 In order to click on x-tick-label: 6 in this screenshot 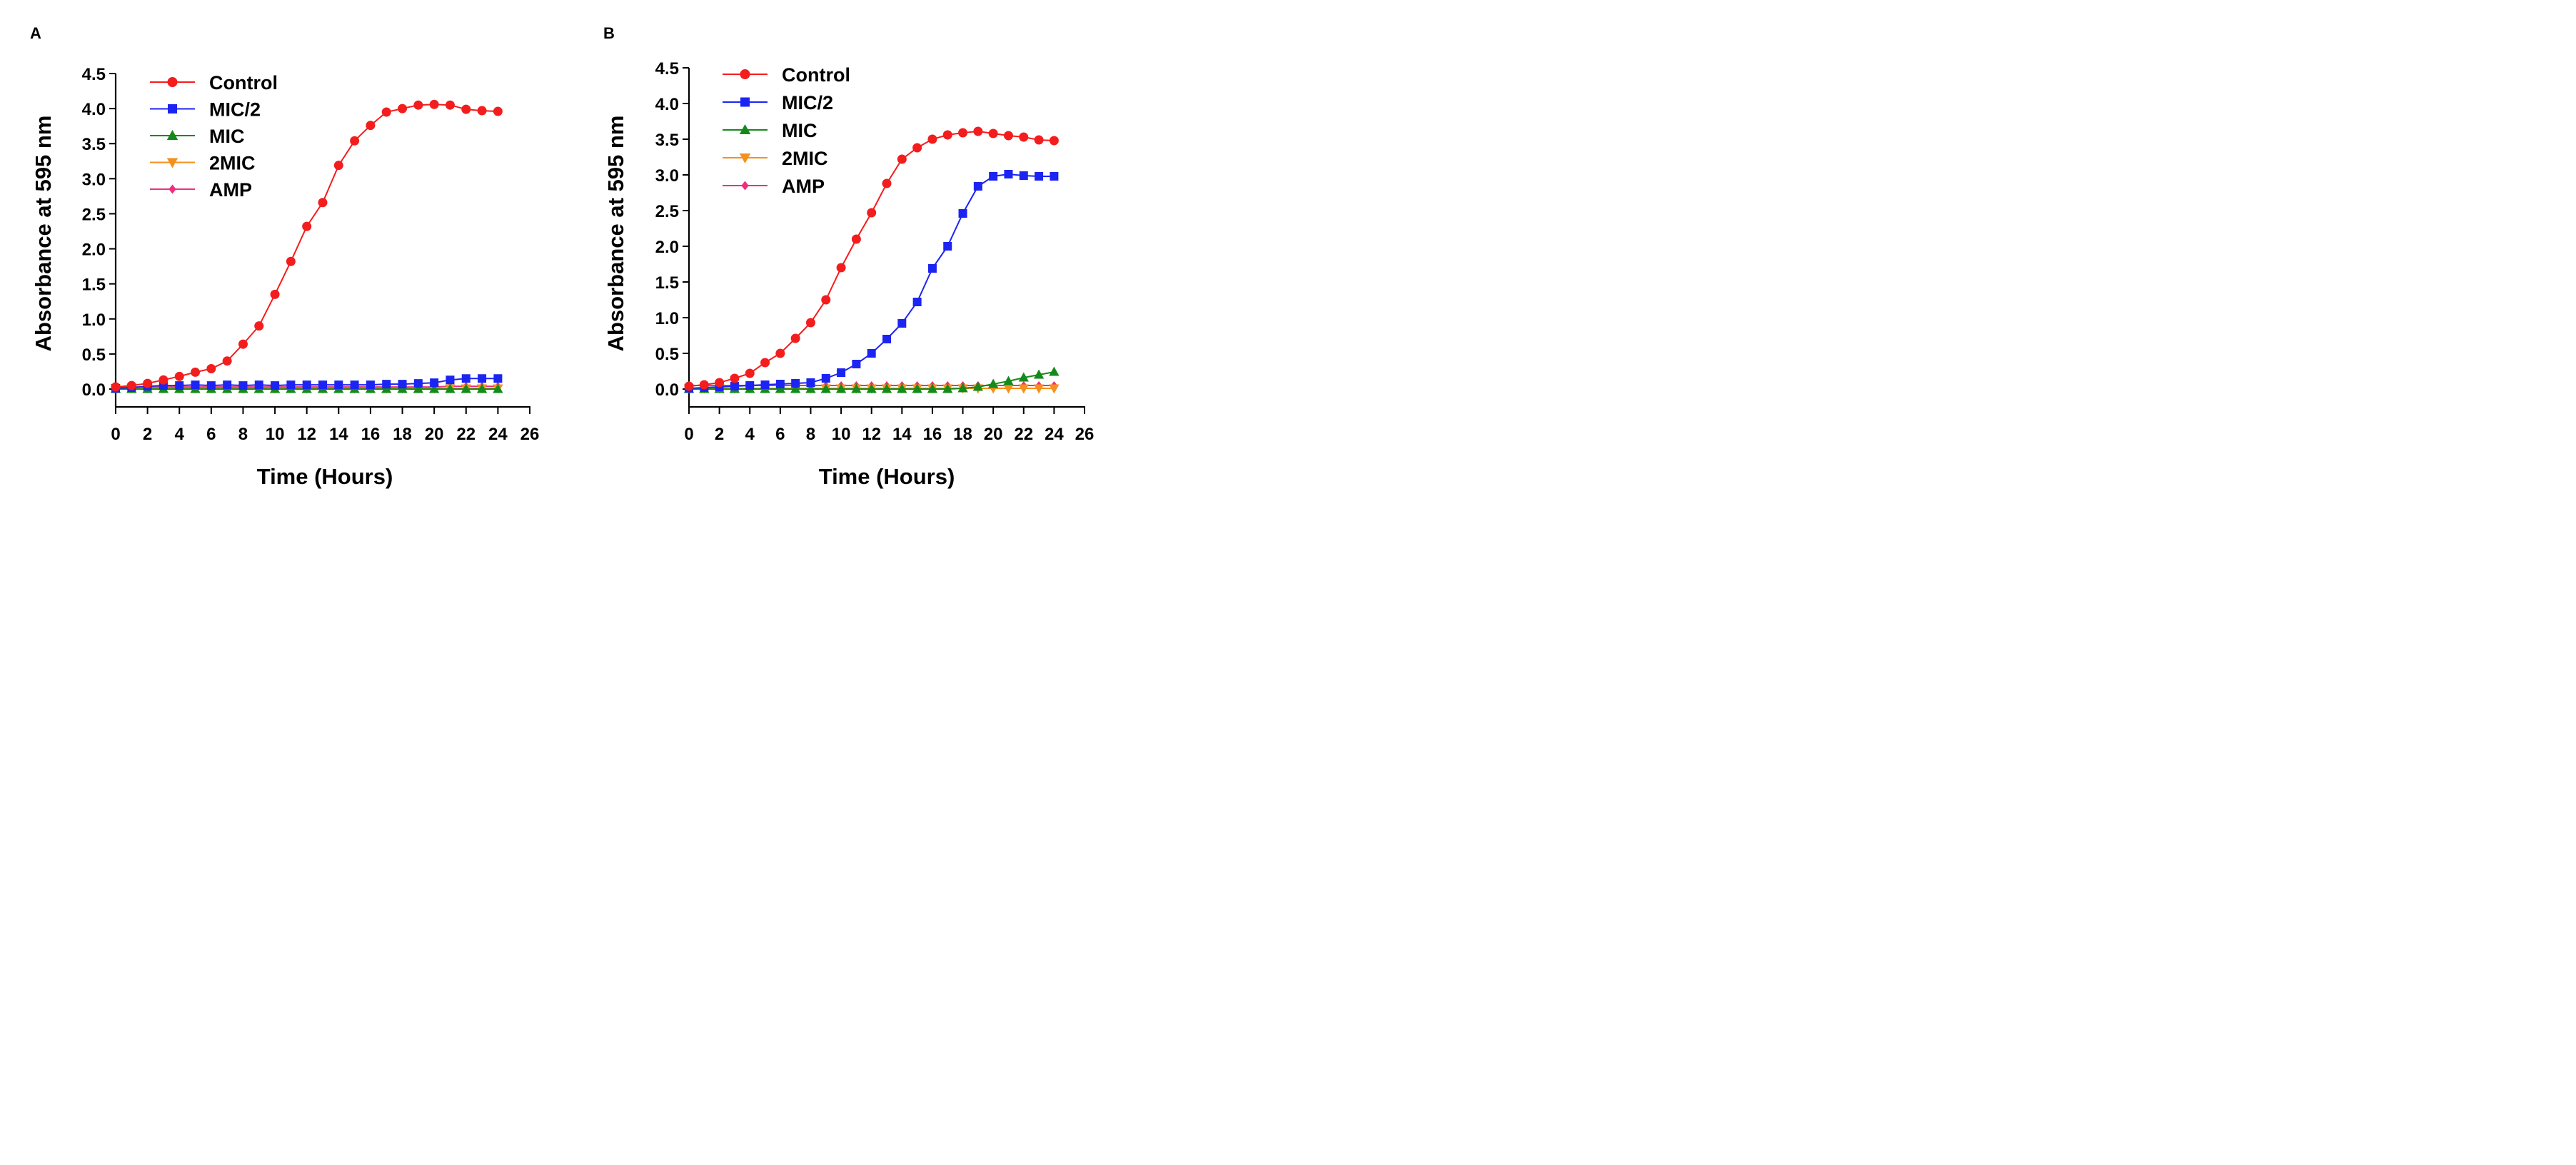, I will do `click(780, 434)`.